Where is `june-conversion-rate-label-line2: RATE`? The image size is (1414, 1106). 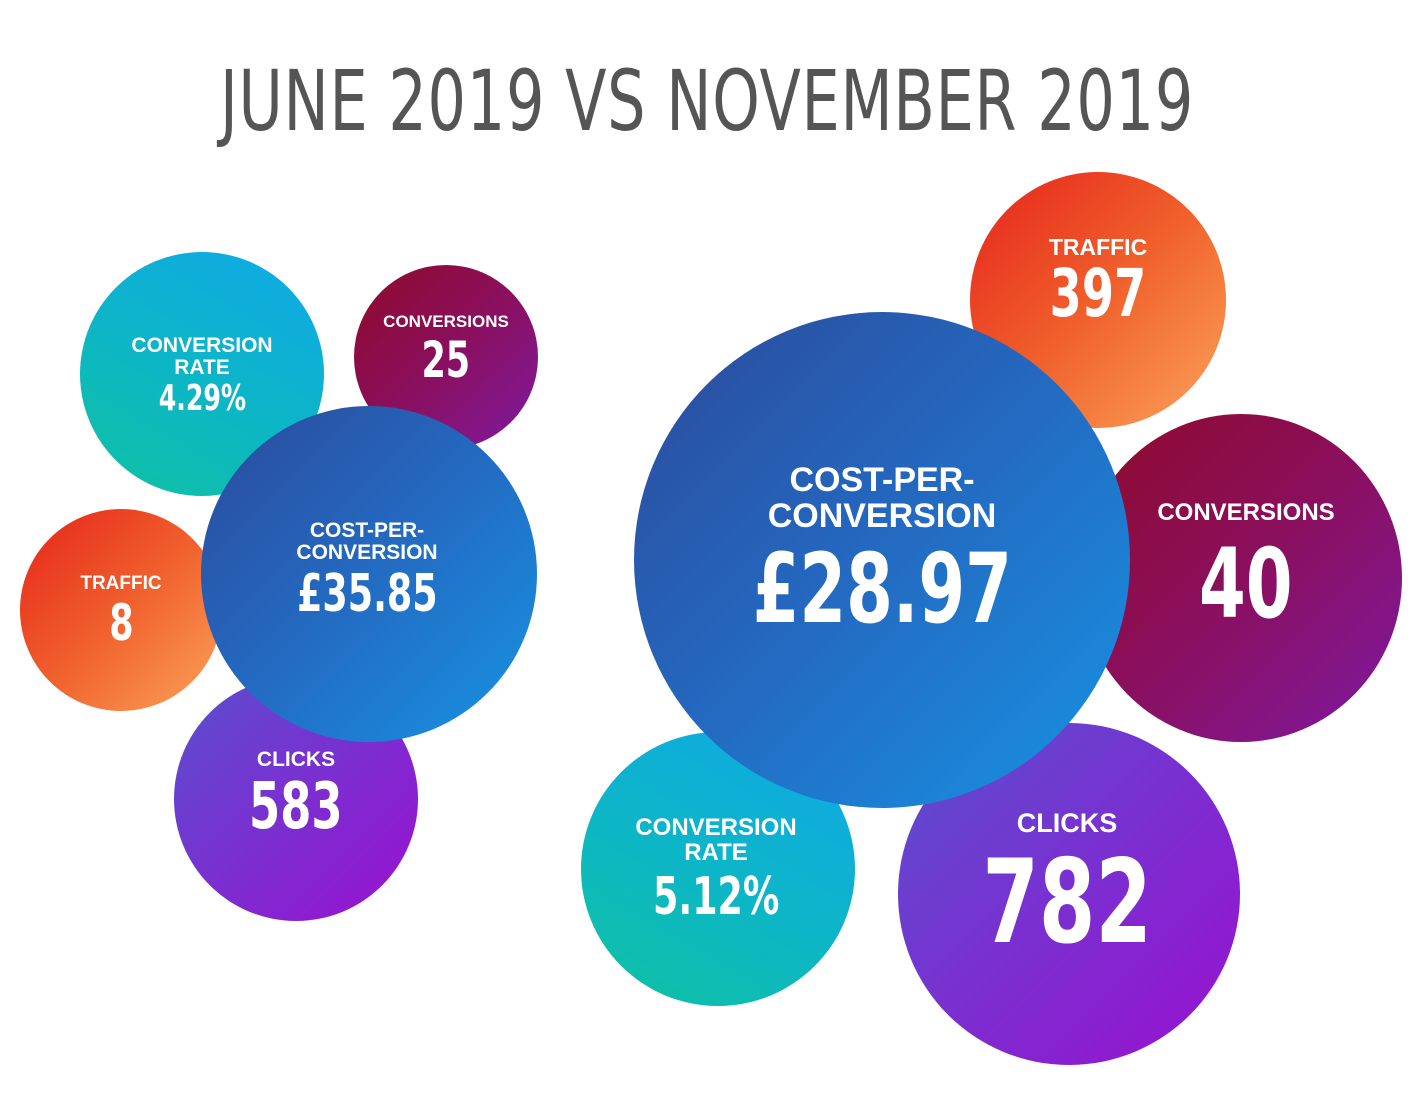 june-conversion-rate-label-line2: RATE is located at coordinates (202, 367).